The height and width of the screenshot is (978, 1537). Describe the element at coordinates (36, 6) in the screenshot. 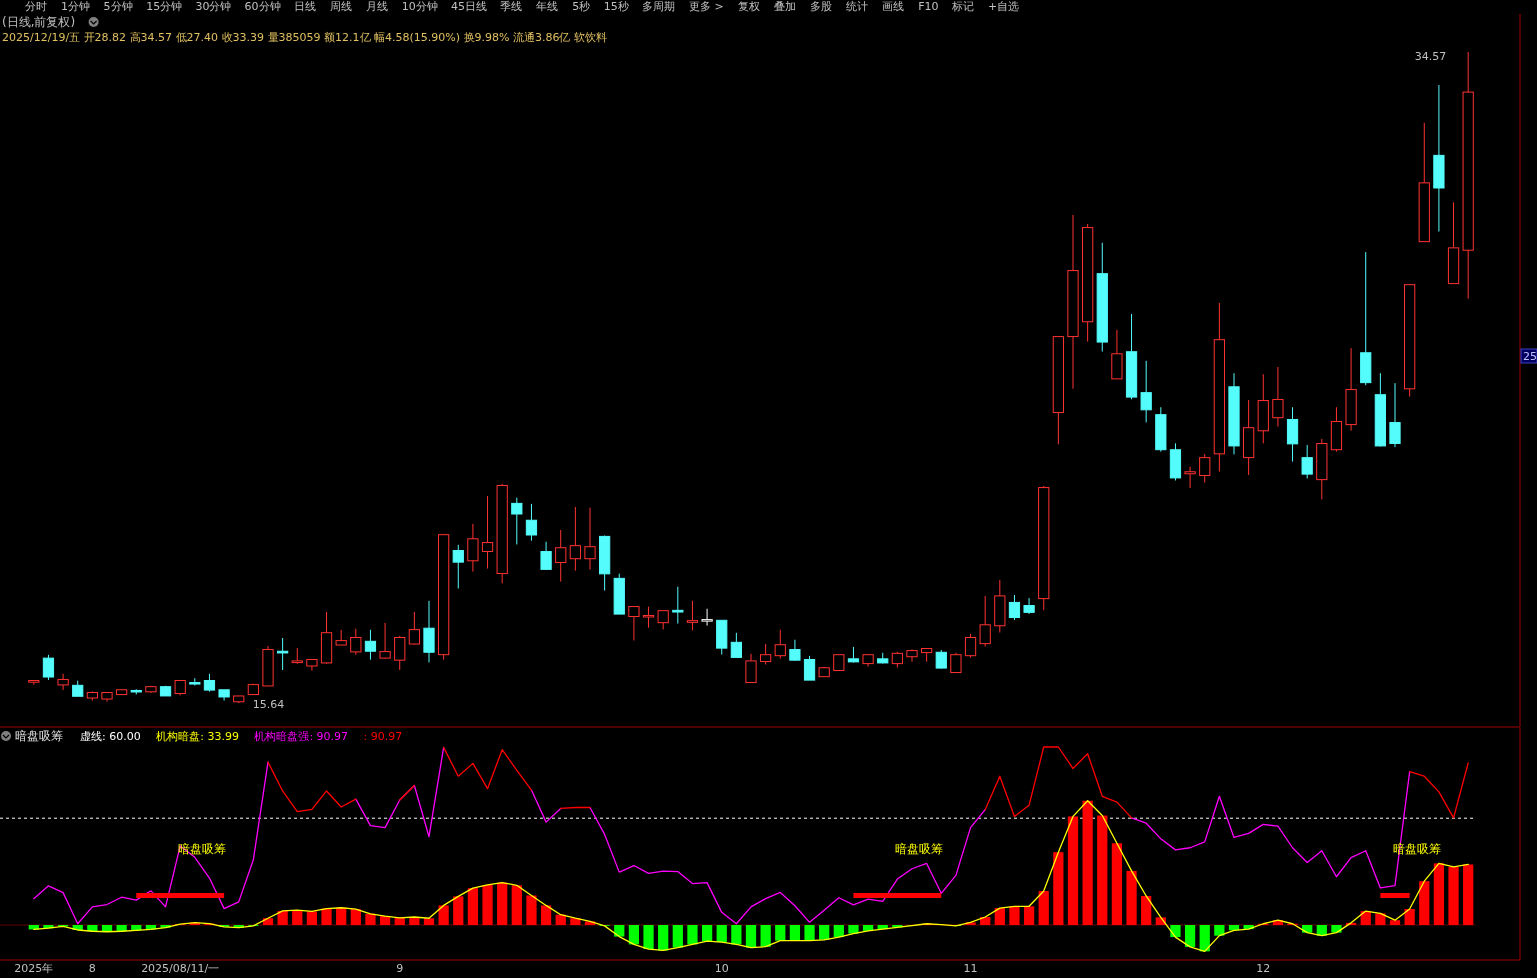

I see `text: 分时` at that location.